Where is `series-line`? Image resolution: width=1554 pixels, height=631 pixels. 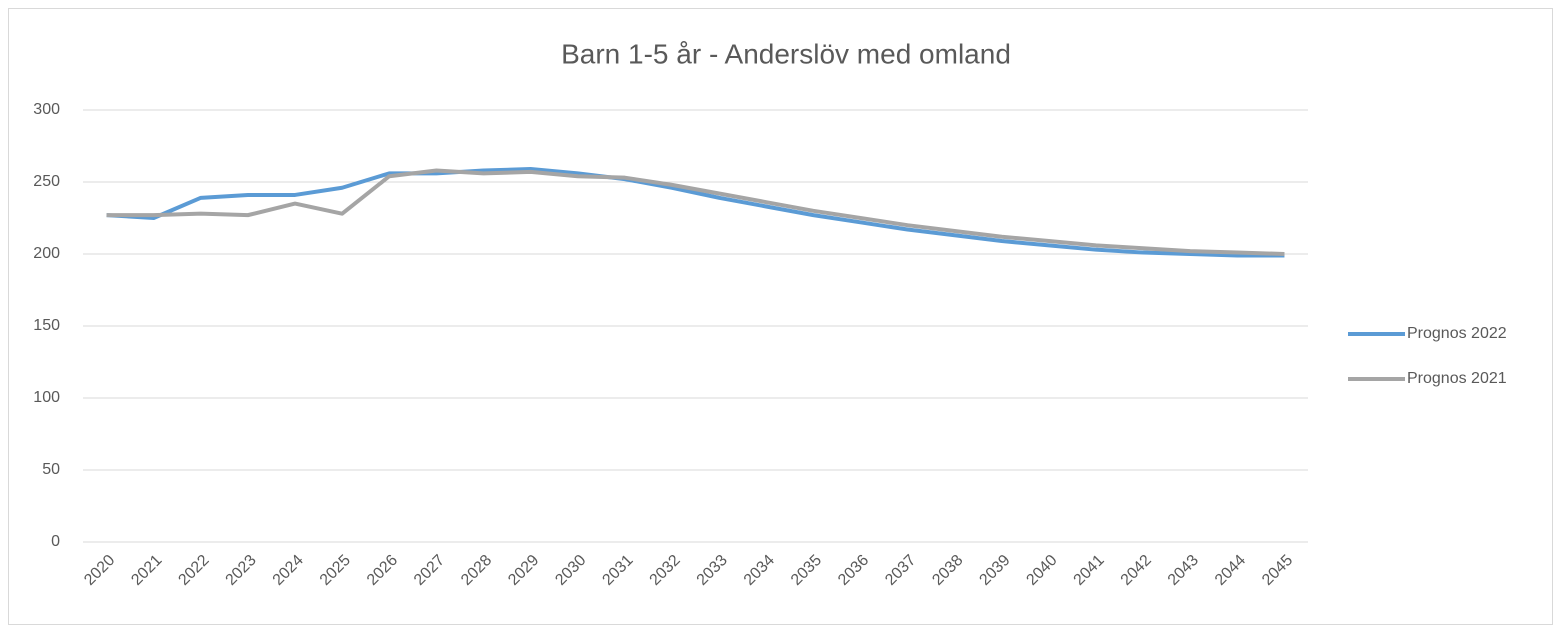
series-line is located at coordinates (695, 212).